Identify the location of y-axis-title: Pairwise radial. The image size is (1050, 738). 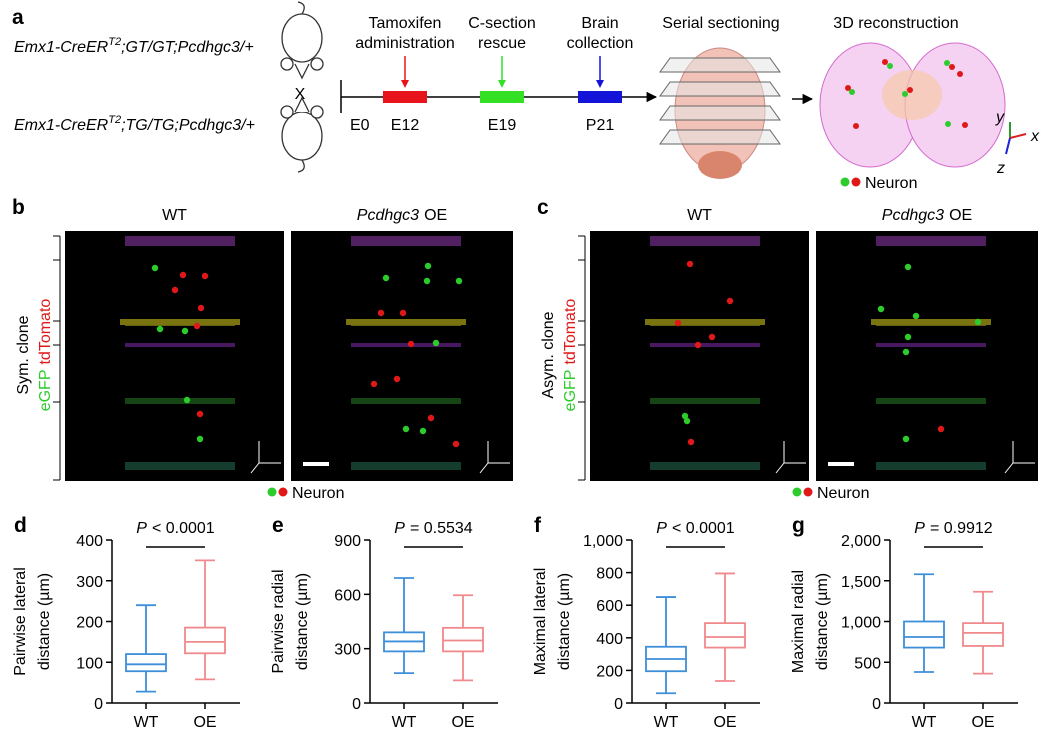
(278, 621).